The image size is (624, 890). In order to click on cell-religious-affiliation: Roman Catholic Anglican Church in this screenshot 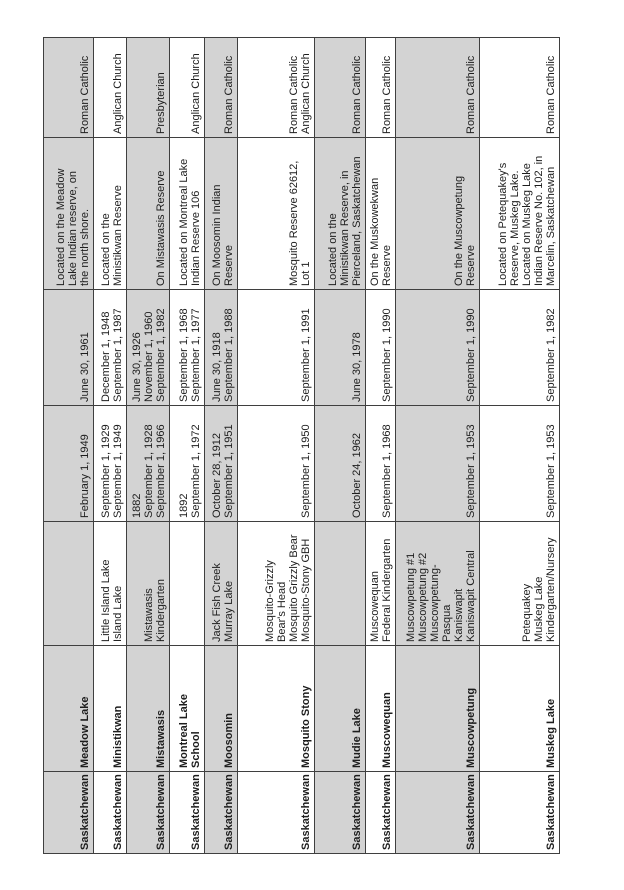, I will do `click(276, 87)`.